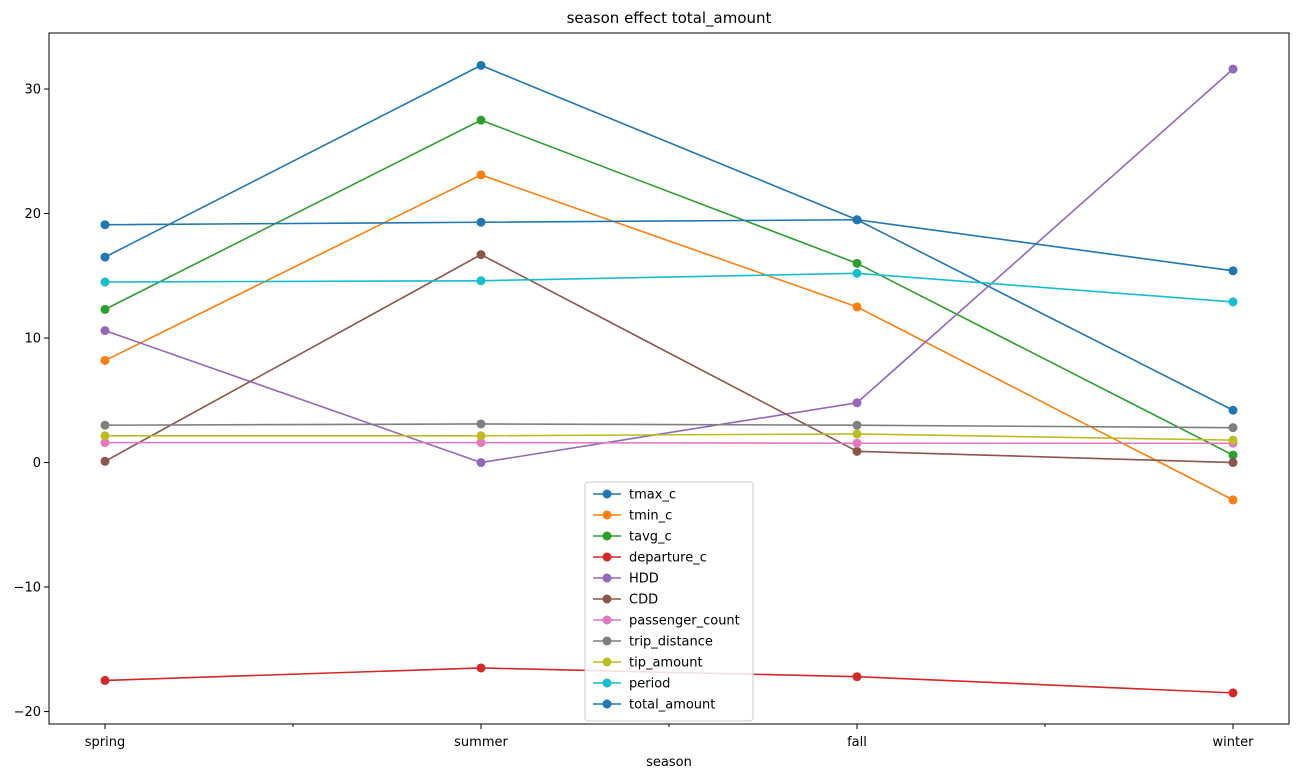 The width and height of the screenshot is (1302, 778). What do you see at coordinates (1234, 742) in the screenshot?
I see `x-tick-label: winter` at bounding box center [1234, 742].